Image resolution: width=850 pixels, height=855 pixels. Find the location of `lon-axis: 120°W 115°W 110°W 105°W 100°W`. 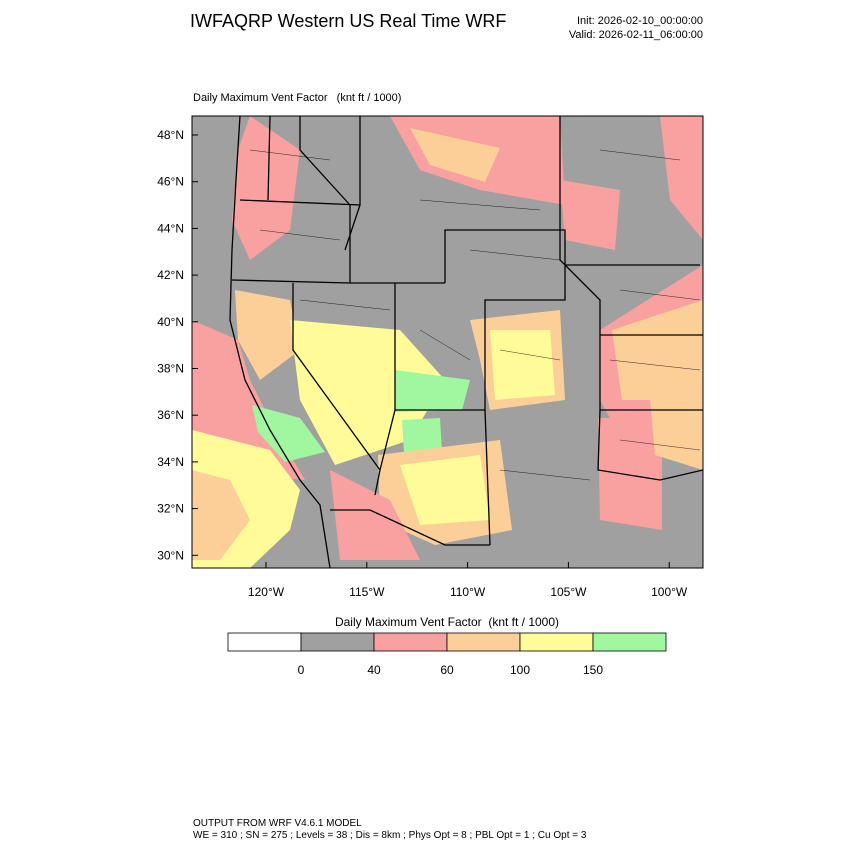

lon-axis: 120°W 115°W 110°W 105°W 100°W is located at coordinates (468, 580).